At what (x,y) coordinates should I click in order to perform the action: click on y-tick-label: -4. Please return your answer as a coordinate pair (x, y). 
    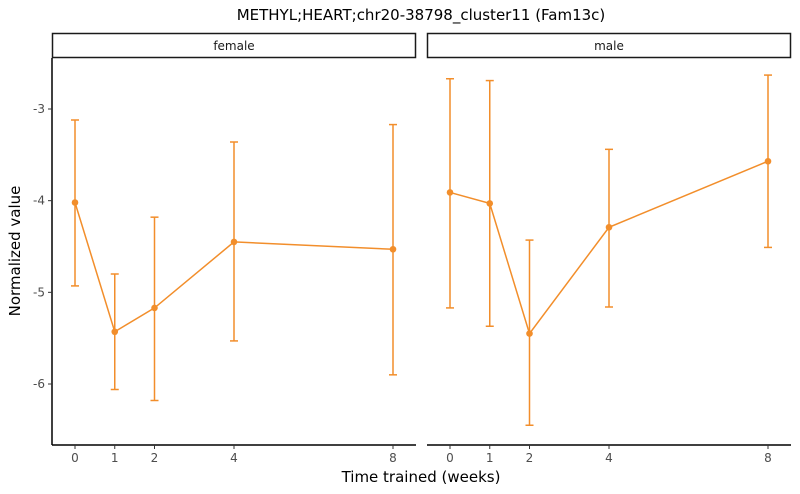
    Looking at the image, I should click on (39, 201).